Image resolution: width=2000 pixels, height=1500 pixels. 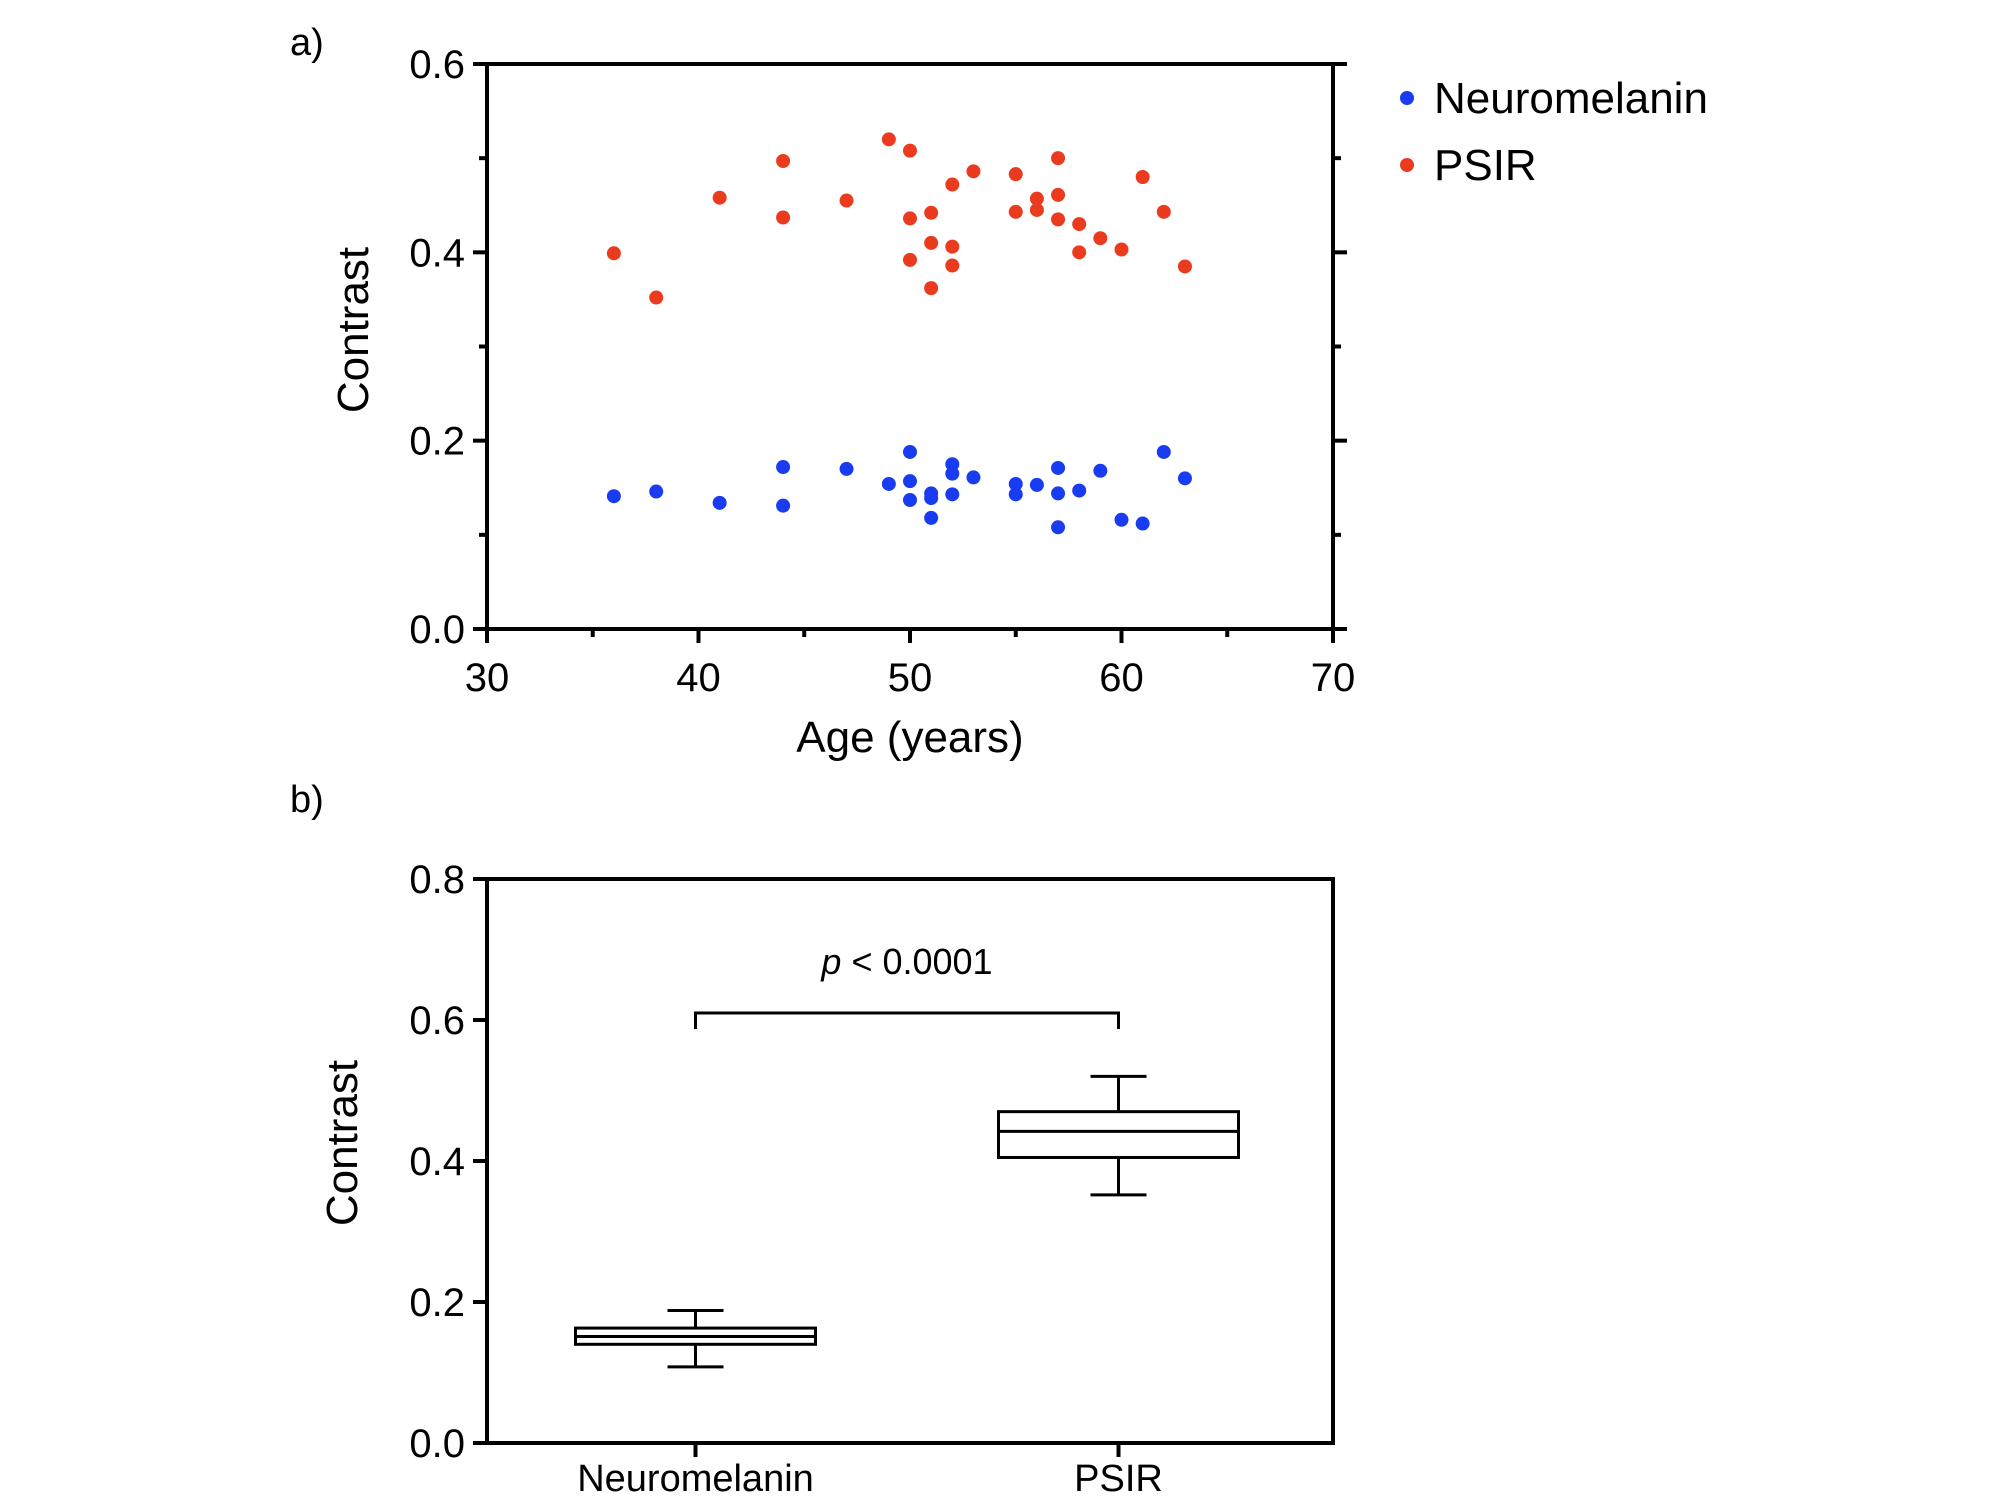 What do you see at coordinates (695, 1338) in the screenshot?
I see `box-neuromelanin` at bounding box center [695, 1338].